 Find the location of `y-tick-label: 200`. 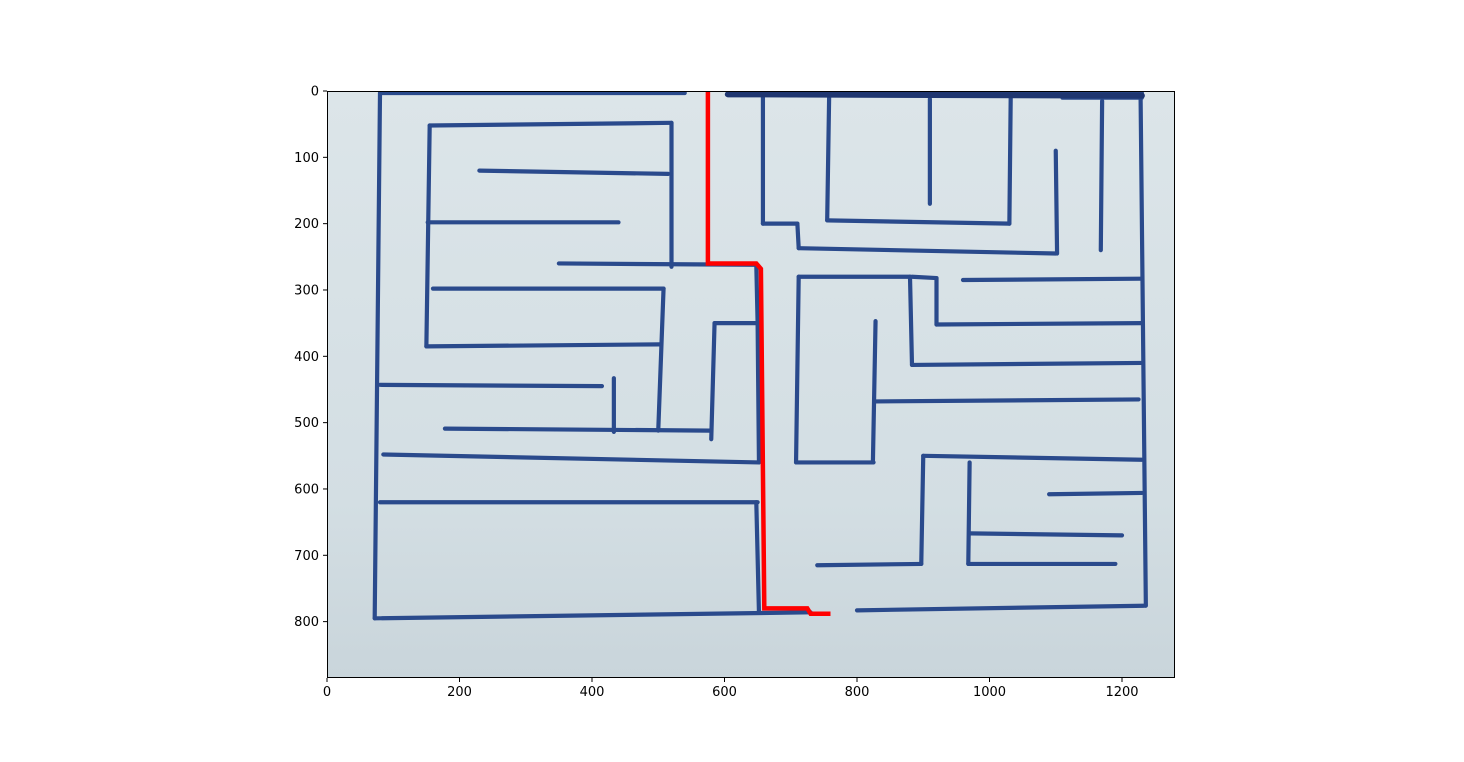

y-tick-label: 200 is located at coordinates (306, 224).